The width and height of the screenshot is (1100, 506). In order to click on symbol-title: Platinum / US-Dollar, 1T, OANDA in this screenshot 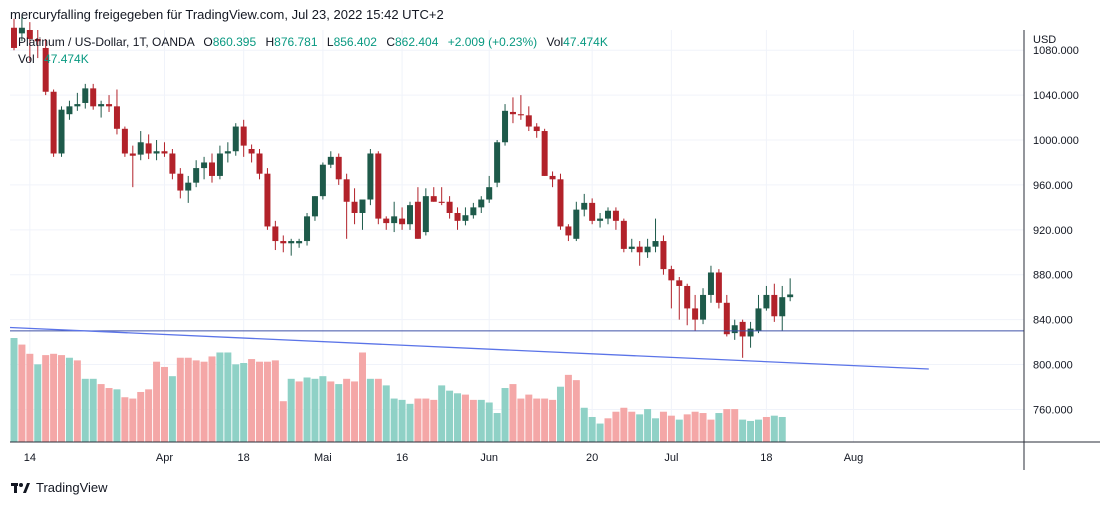, I will do `click(106, 42)`.